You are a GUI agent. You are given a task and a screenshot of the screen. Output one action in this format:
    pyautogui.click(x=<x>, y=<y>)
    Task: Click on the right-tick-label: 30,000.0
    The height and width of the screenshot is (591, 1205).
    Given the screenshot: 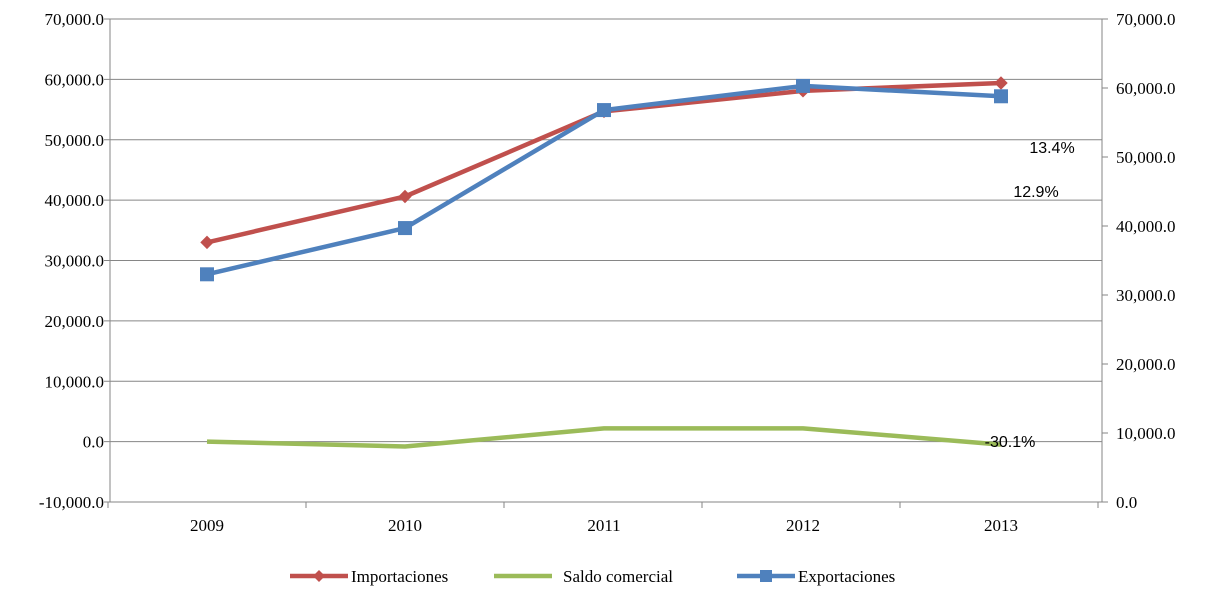 What is the action you would take?
    pyautogui.click(x=1146, y=295)
    